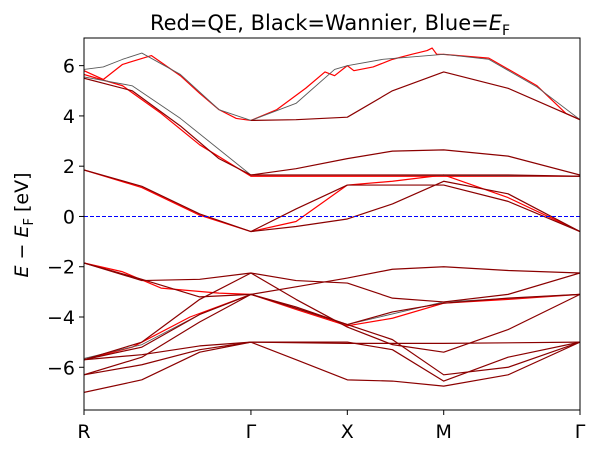  Describe the element at coordinates (61, 368) in the screenshot. I see `y-tick-label: −6` at that location.